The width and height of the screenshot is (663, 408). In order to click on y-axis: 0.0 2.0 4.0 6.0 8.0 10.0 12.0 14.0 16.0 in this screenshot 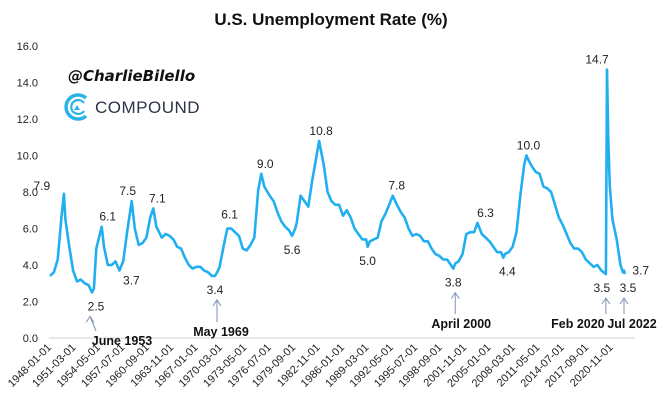, I will do `click(27, 193)`.